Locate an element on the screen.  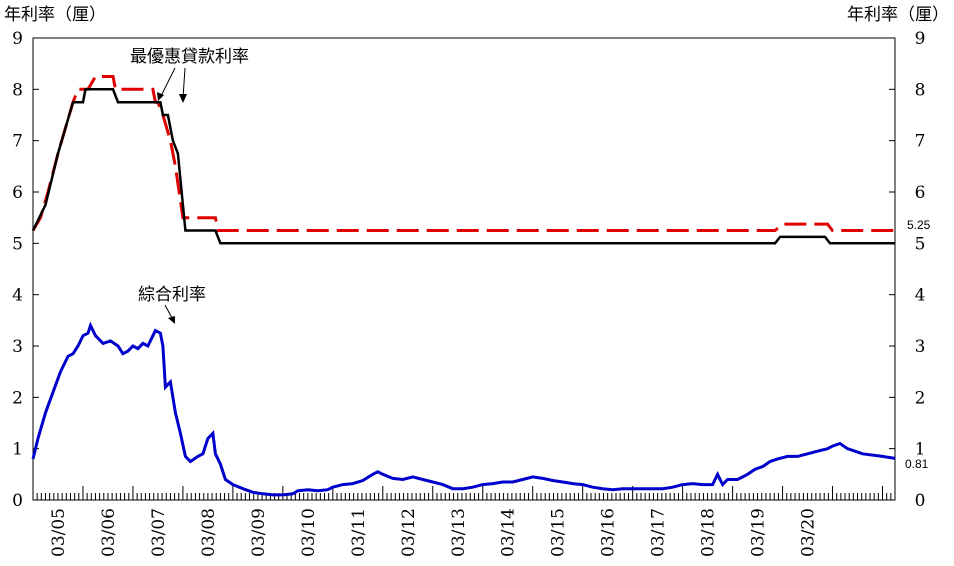
y-tick-label-left: 5 is located at coordinates (17, 244).